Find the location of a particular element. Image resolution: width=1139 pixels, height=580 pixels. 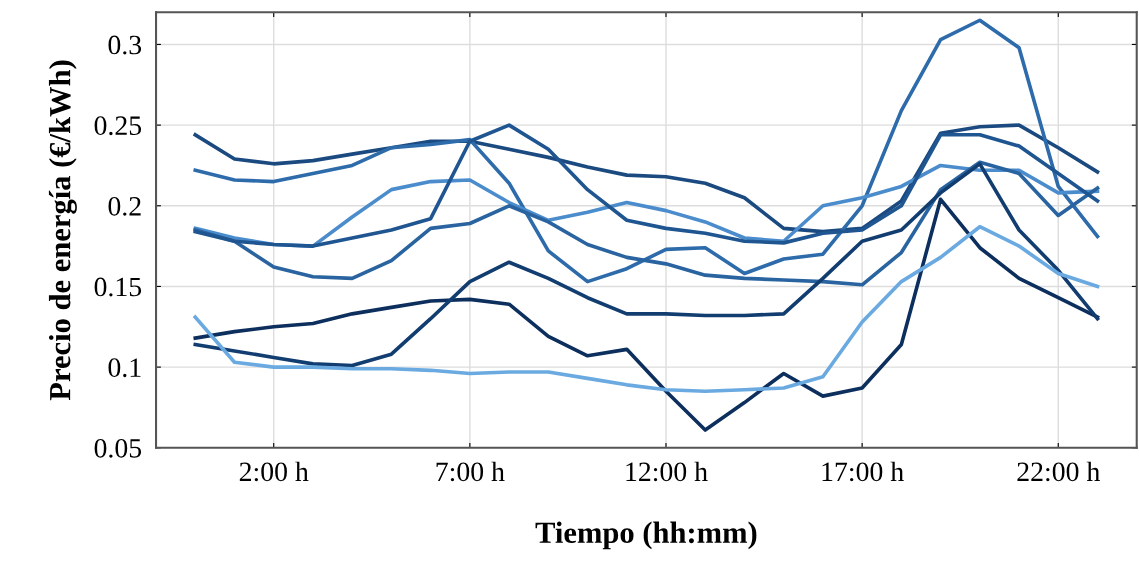

y-tick-label: 0.05 is located at coordinates (118, 448).